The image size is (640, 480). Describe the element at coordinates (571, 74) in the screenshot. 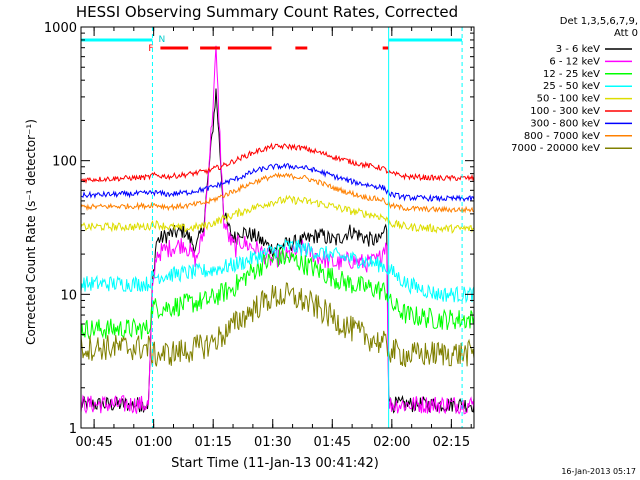

I see `legend-entry-label: 12 - 25 keV` at that location.